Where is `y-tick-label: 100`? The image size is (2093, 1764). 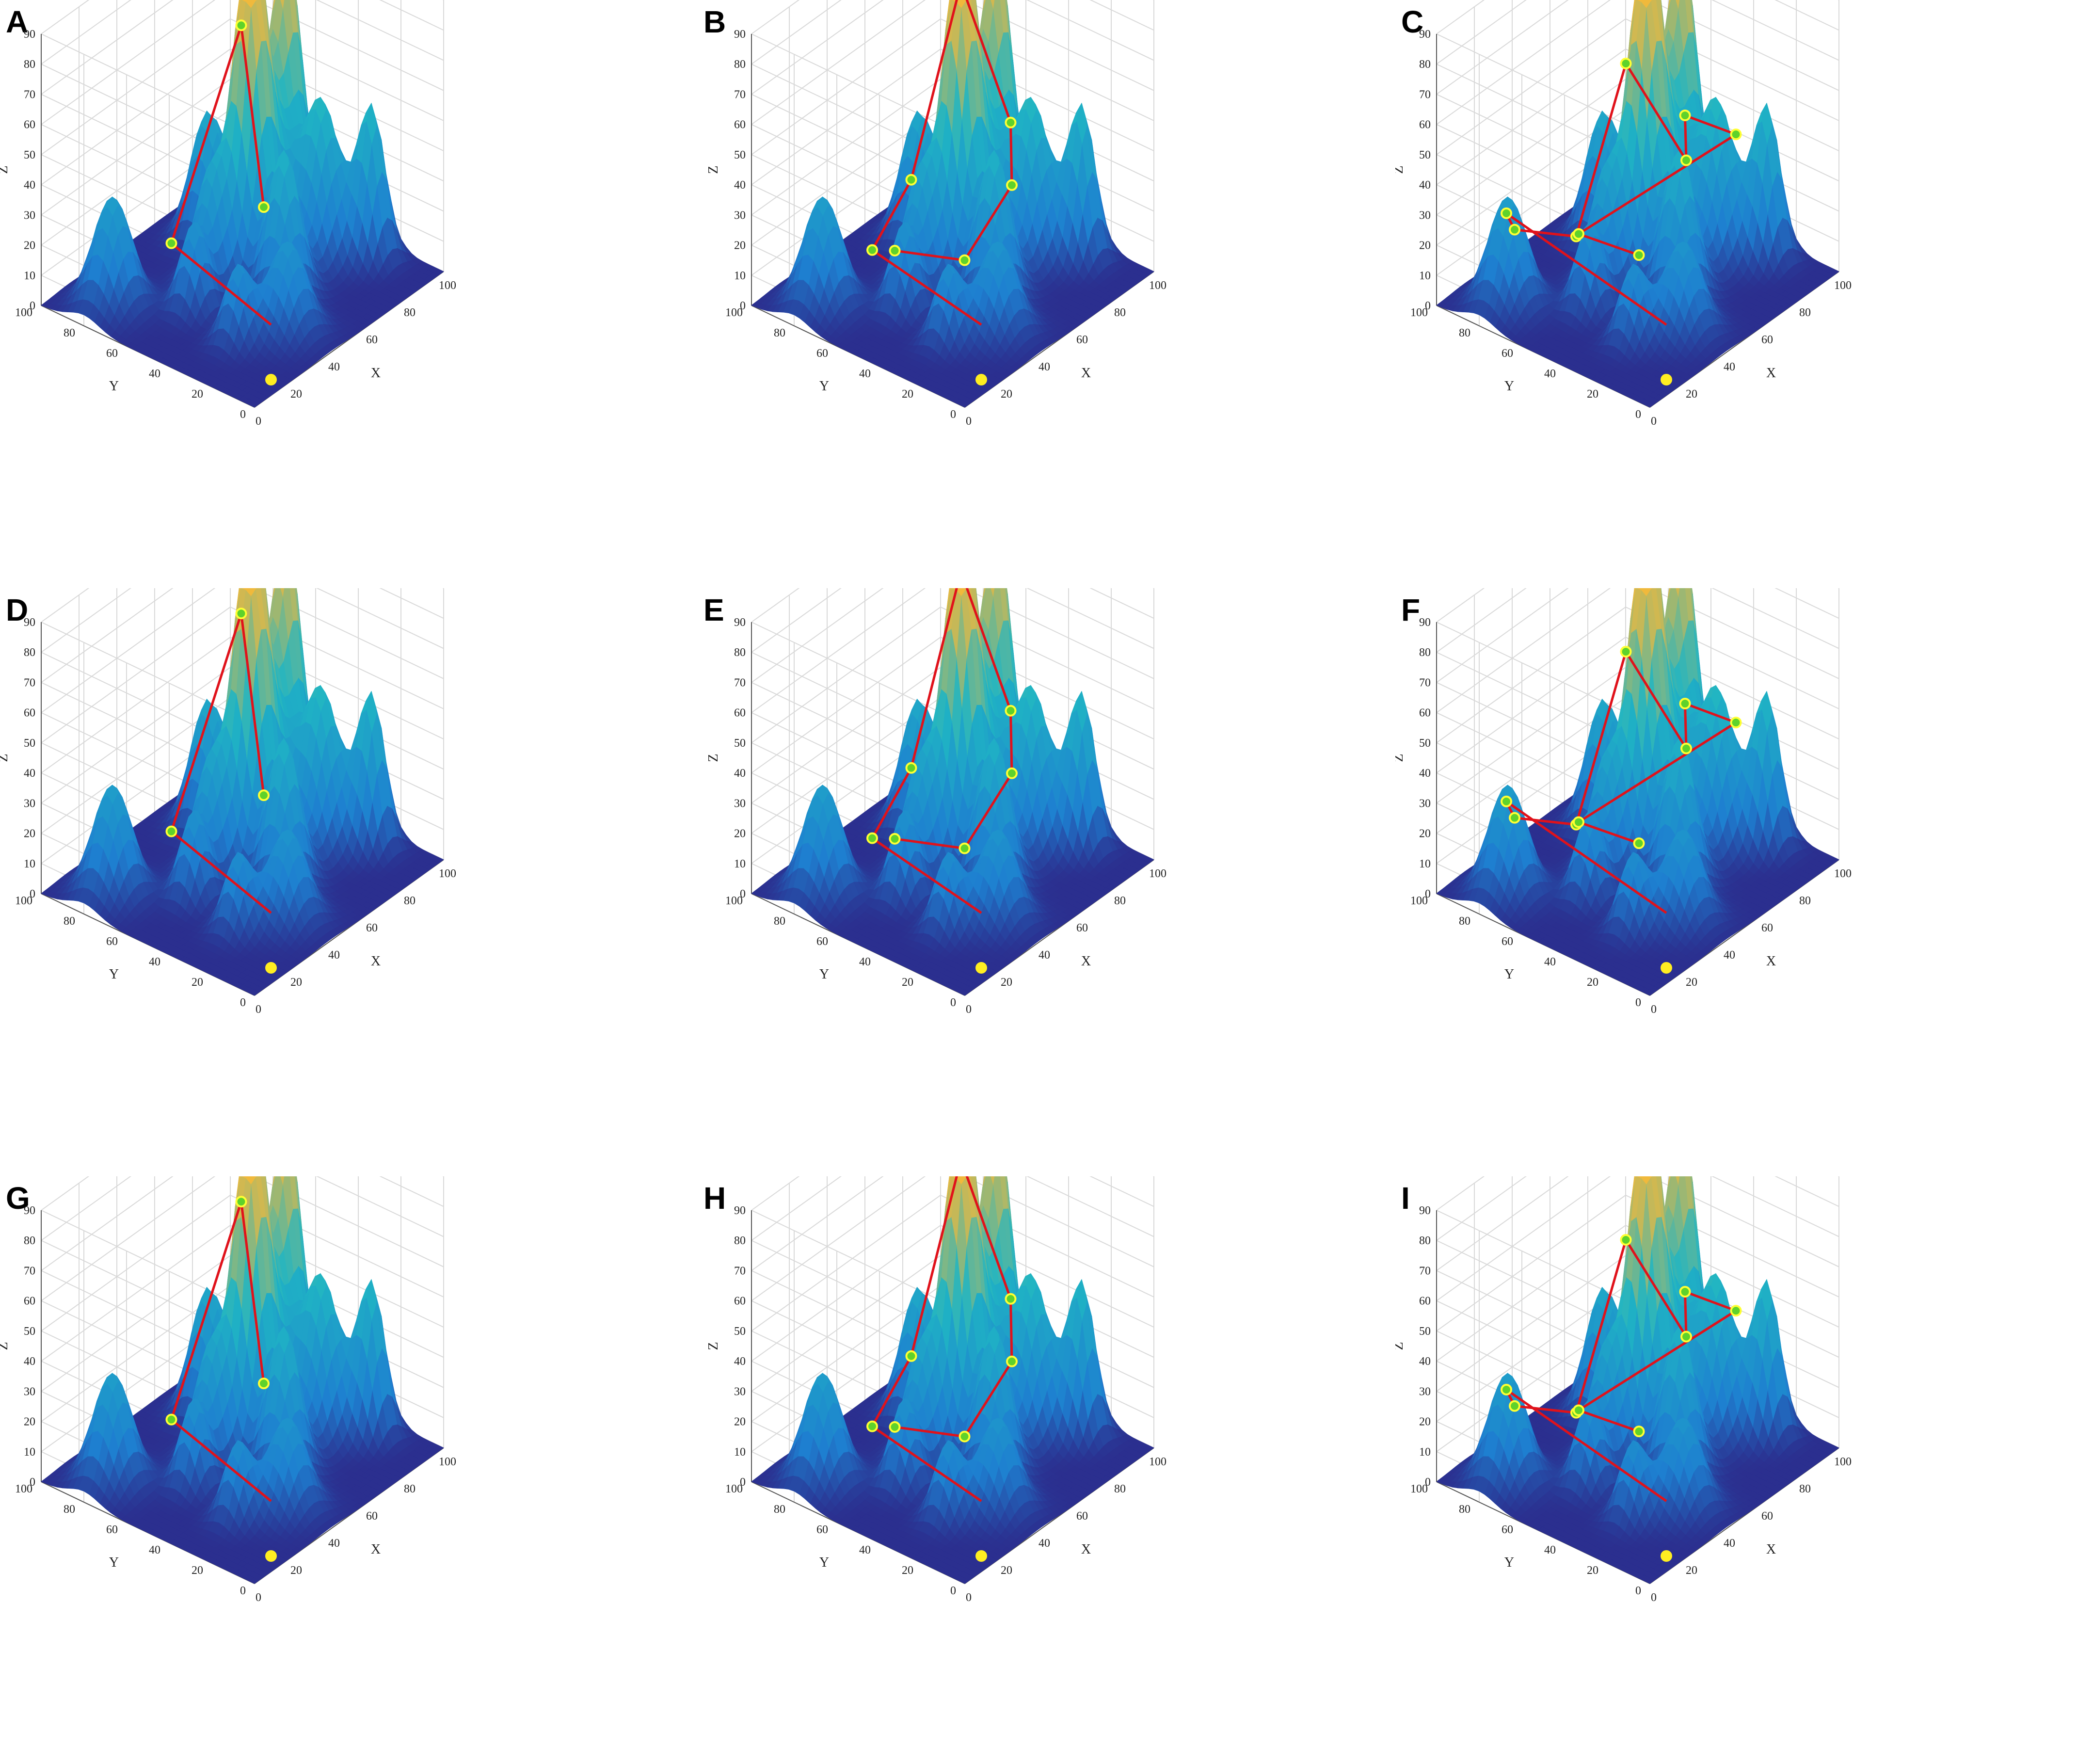 y-tick-label: 100 is located at coordinates (1419, 901).